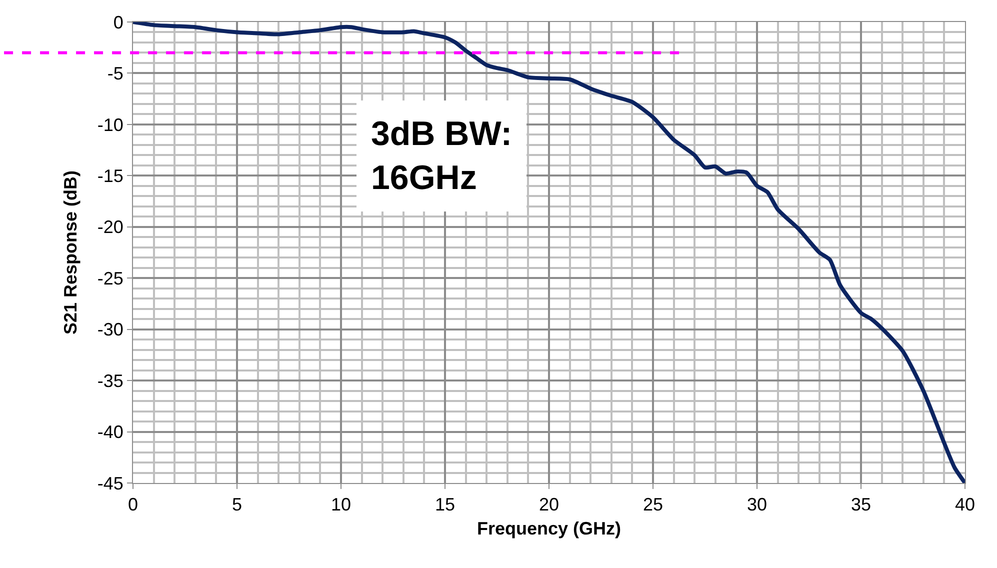  What do you see at coordinates (110, 227) in the screenshot?
I see `y-tick-label: -20` at bounding box center [110, 227].